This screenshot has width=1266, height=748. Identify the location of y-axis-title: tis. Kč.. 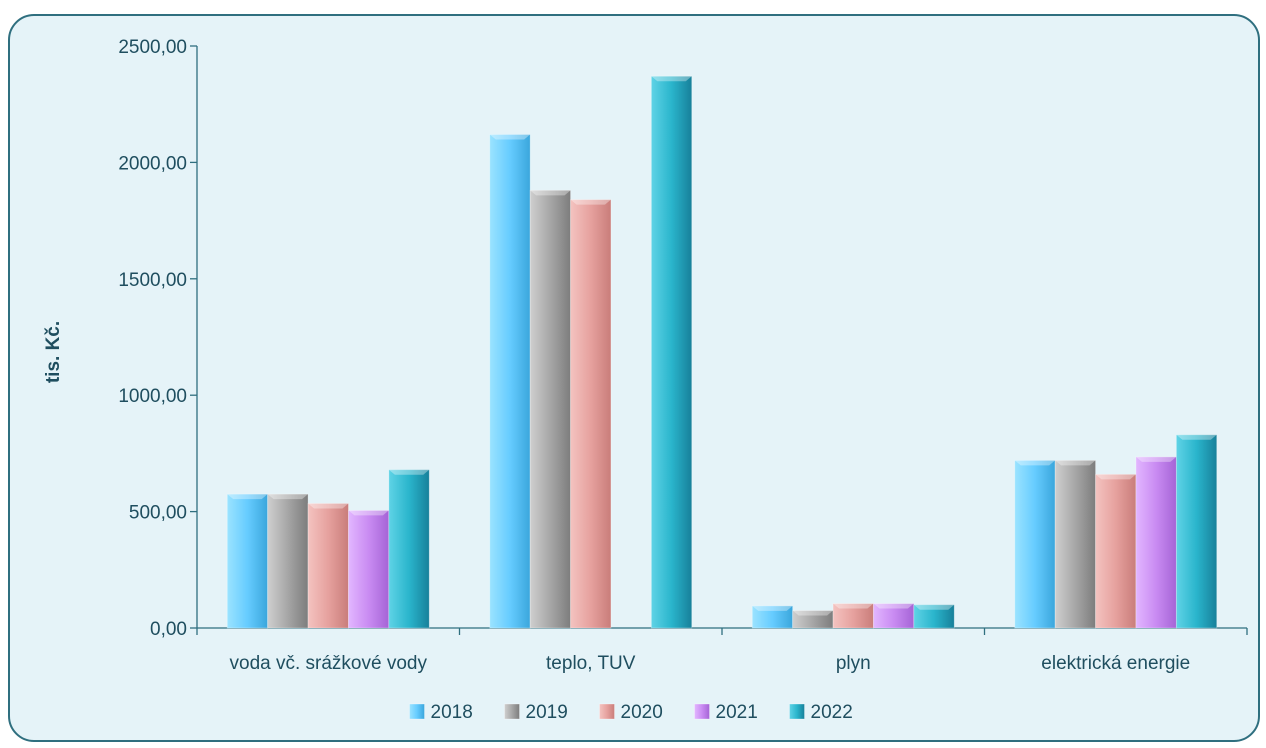
(53, 352).